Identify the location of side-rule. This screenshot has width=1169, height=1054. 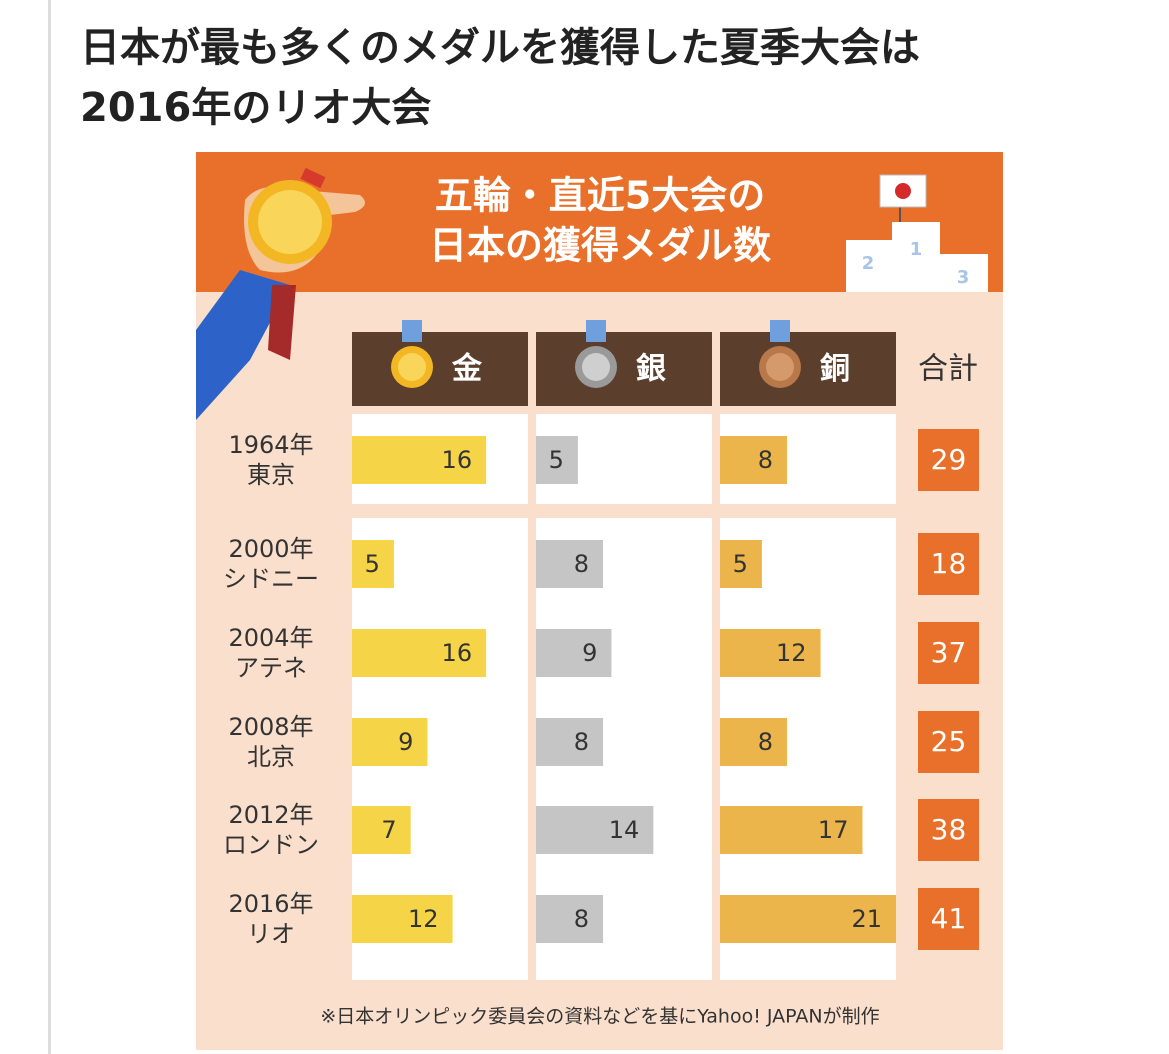
(49, 527).